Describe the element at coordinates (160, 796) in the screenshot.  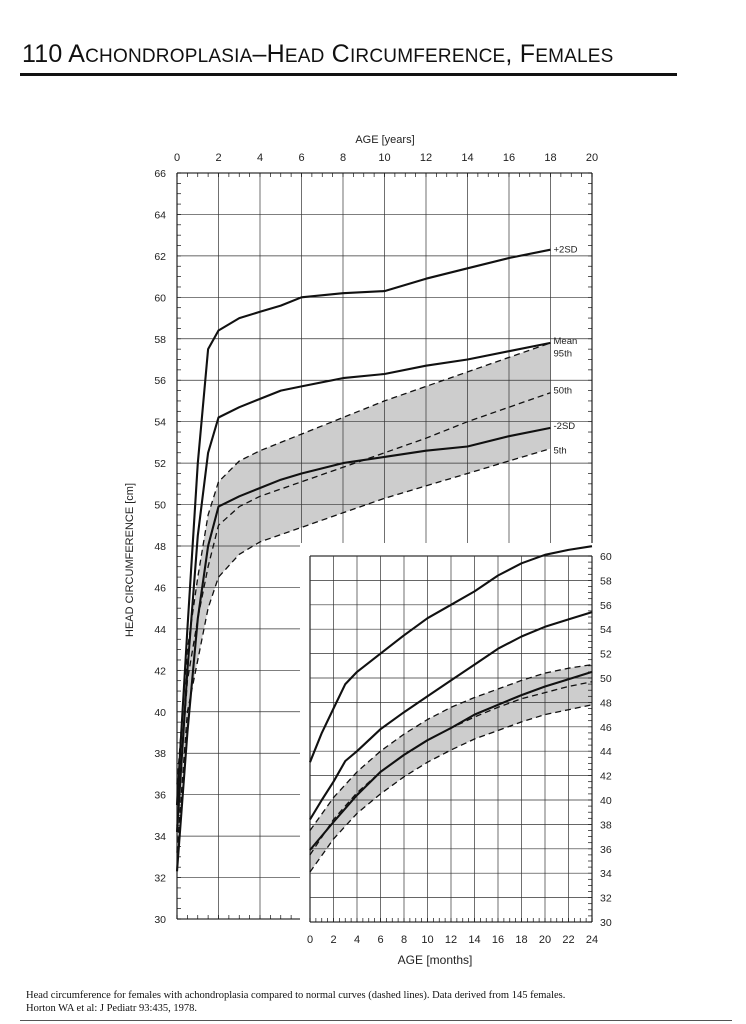
I see `y-tick-label-main: 36` at that location.